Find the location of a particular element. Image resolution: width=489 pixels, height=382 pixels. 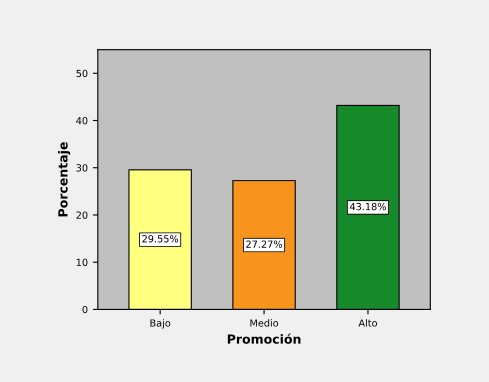

x-tick-label: Bajo is located at coordinates (160, 324).